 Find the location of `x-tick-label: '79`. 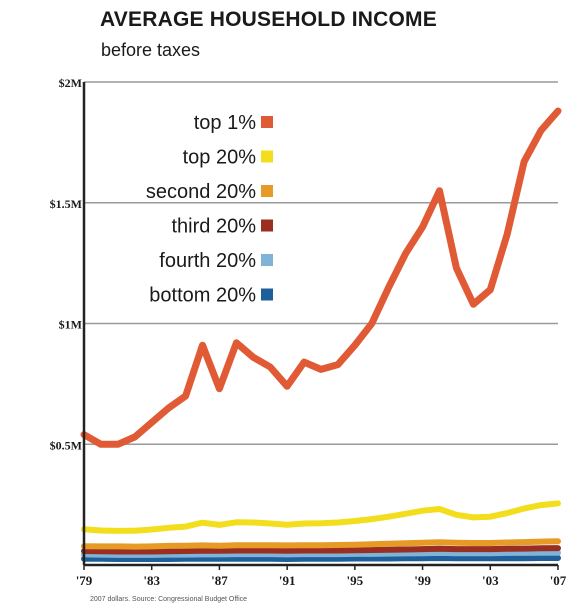

x-tick-label: '79 is located at coordinates (84, 580).